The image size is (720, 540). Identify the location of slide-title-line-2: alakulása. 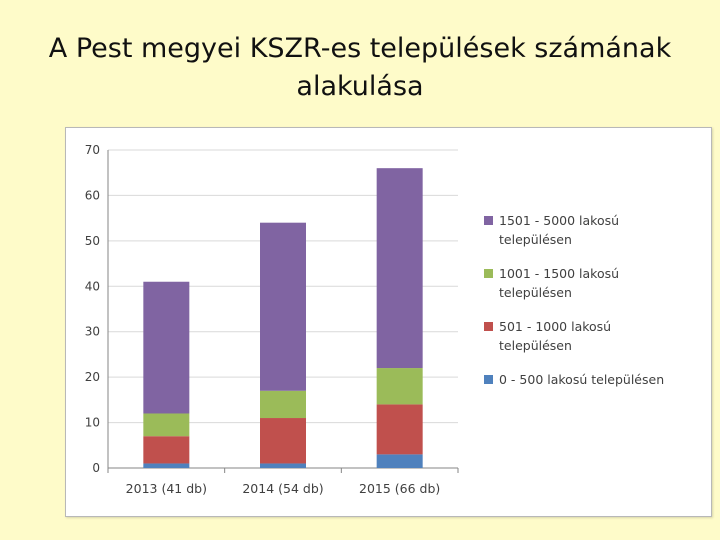
(360, 86).